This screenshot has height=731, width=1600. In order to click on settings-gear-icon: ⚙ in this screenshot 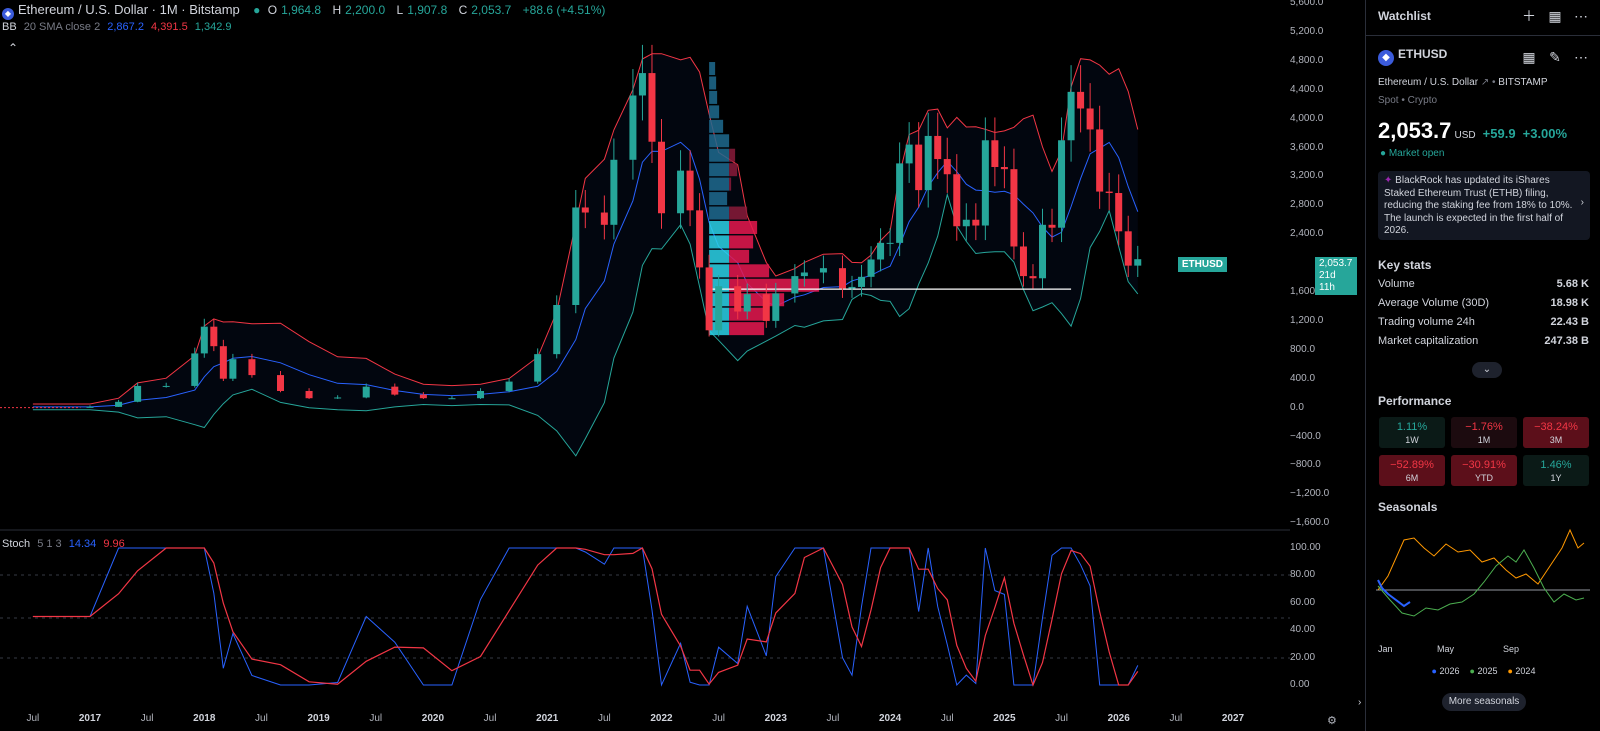, I will do `click(1332, 721)`.